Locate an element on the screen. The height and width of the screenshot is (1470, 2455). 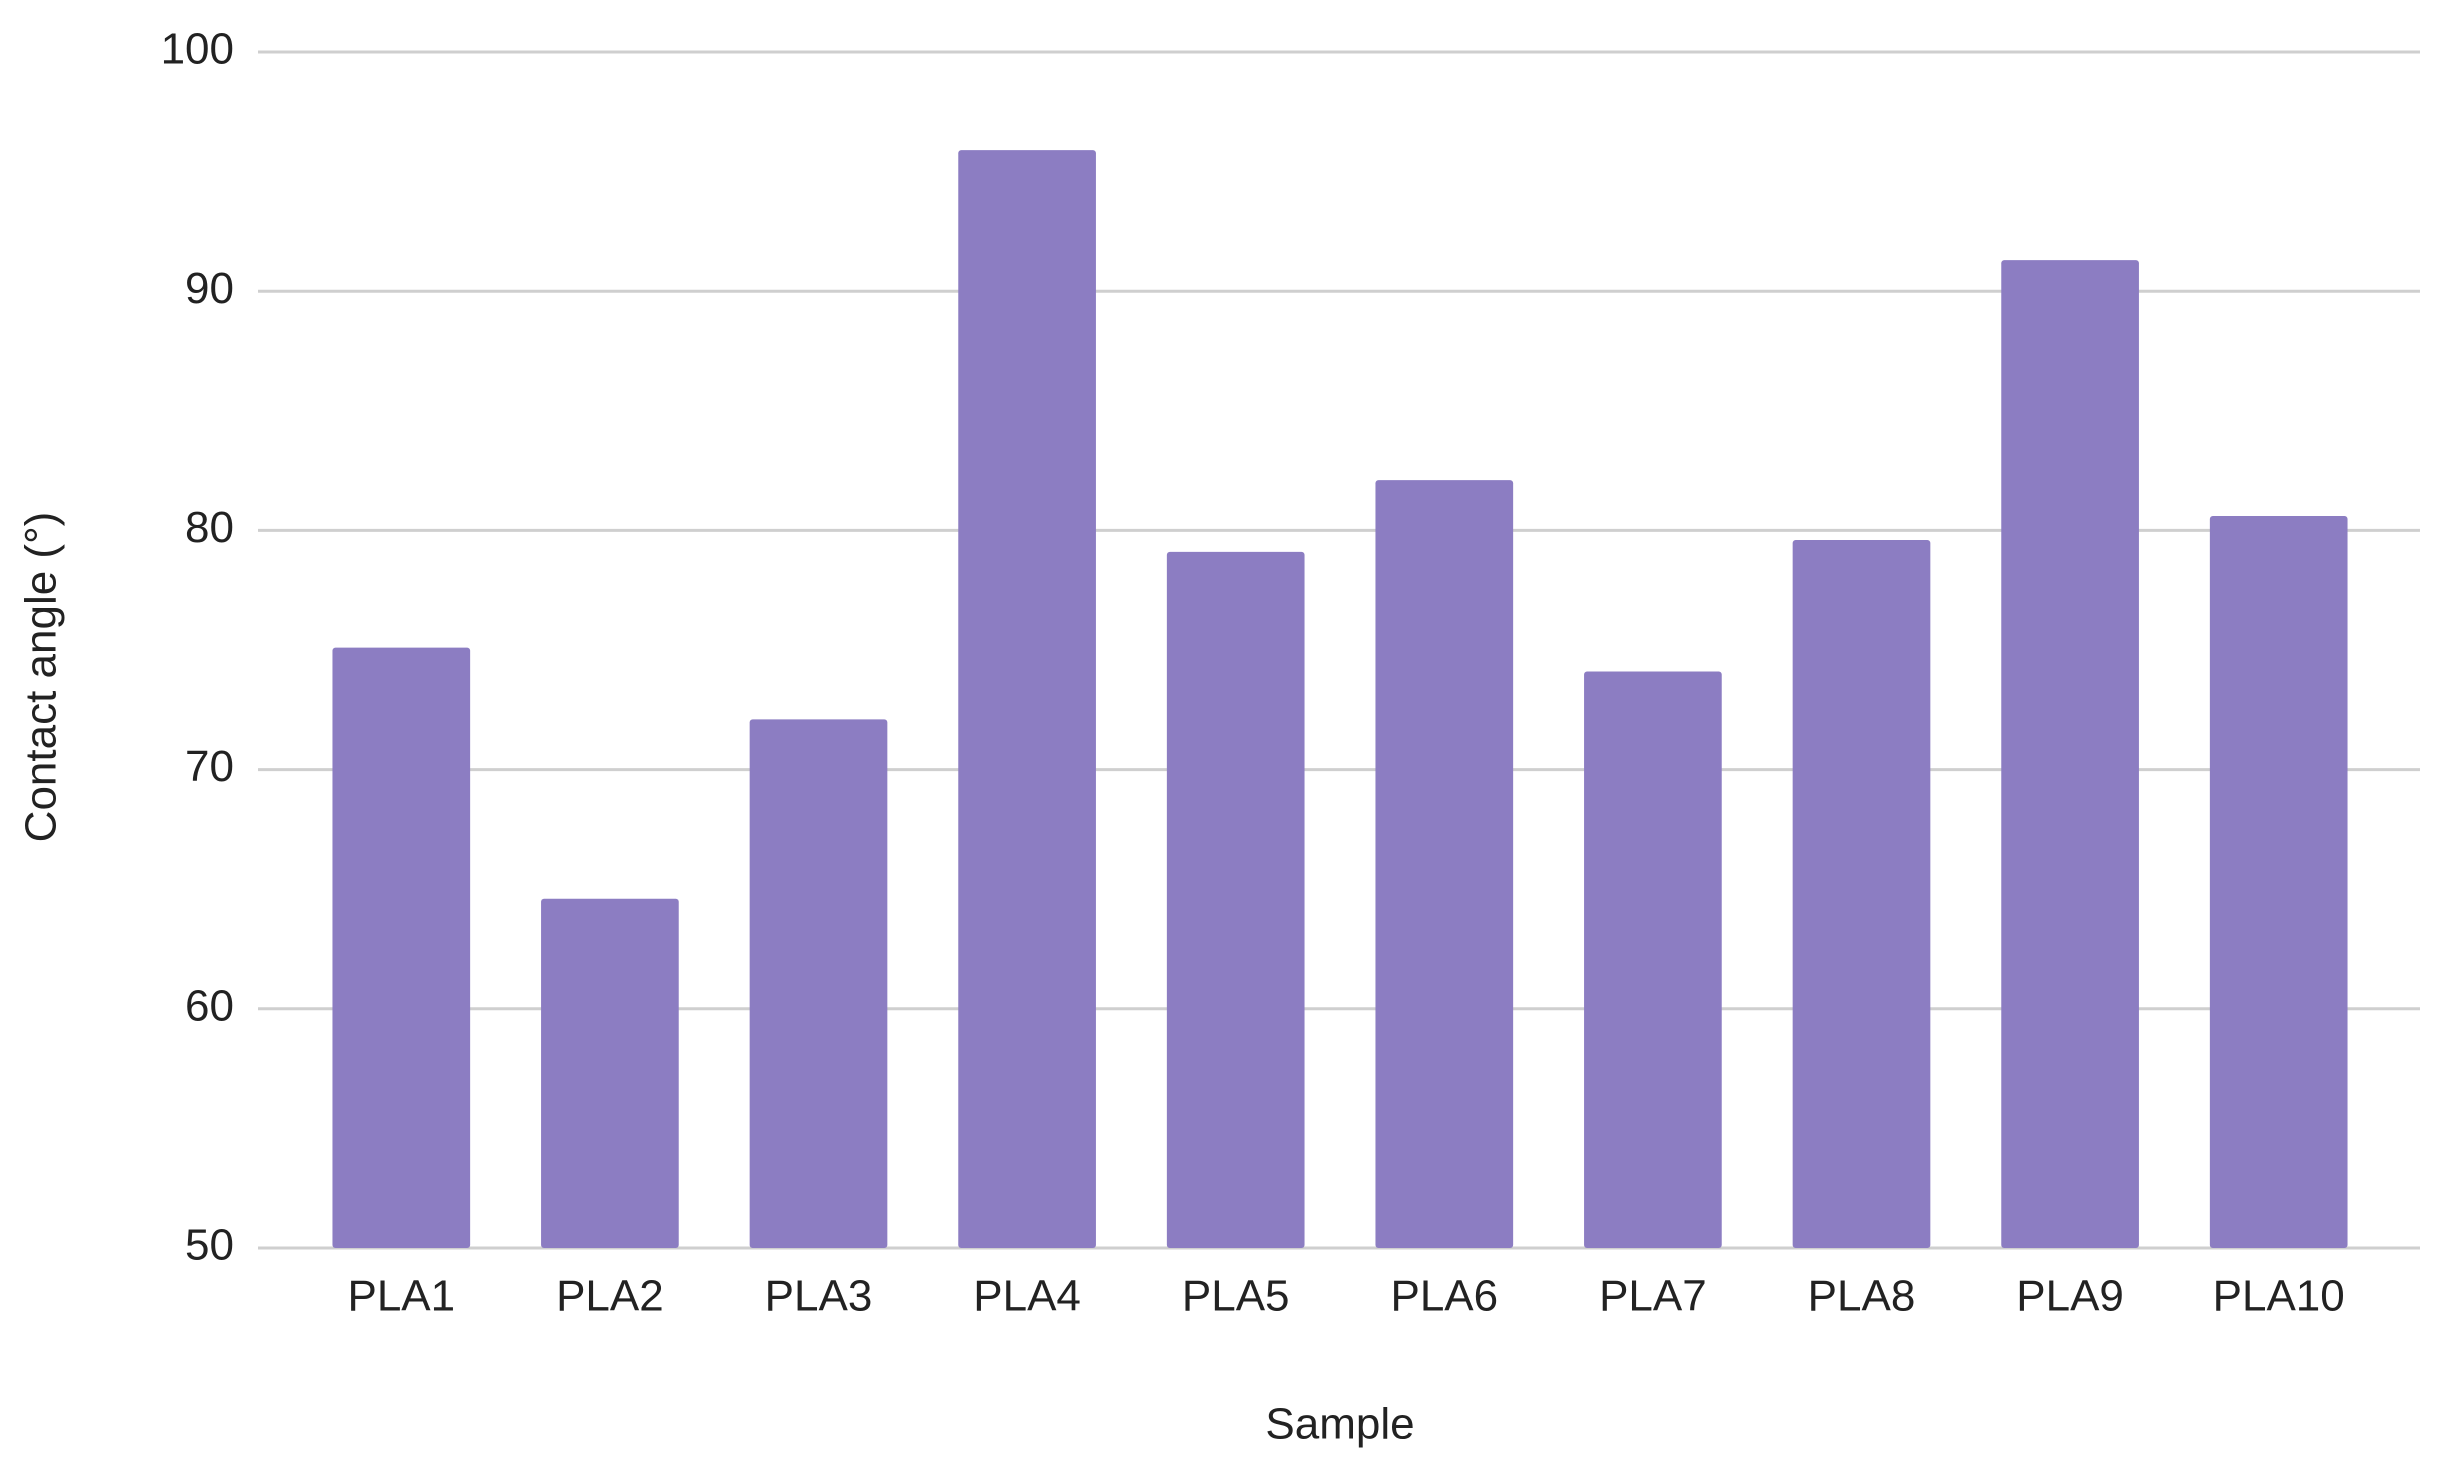
x-tick-label: PLA10 is located at coordinates (2279, 1296).